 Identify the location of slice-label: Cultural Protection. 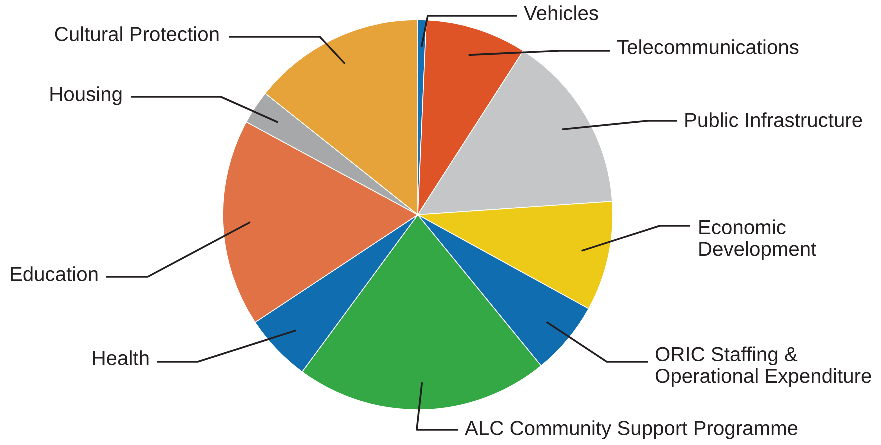
(137, 34).